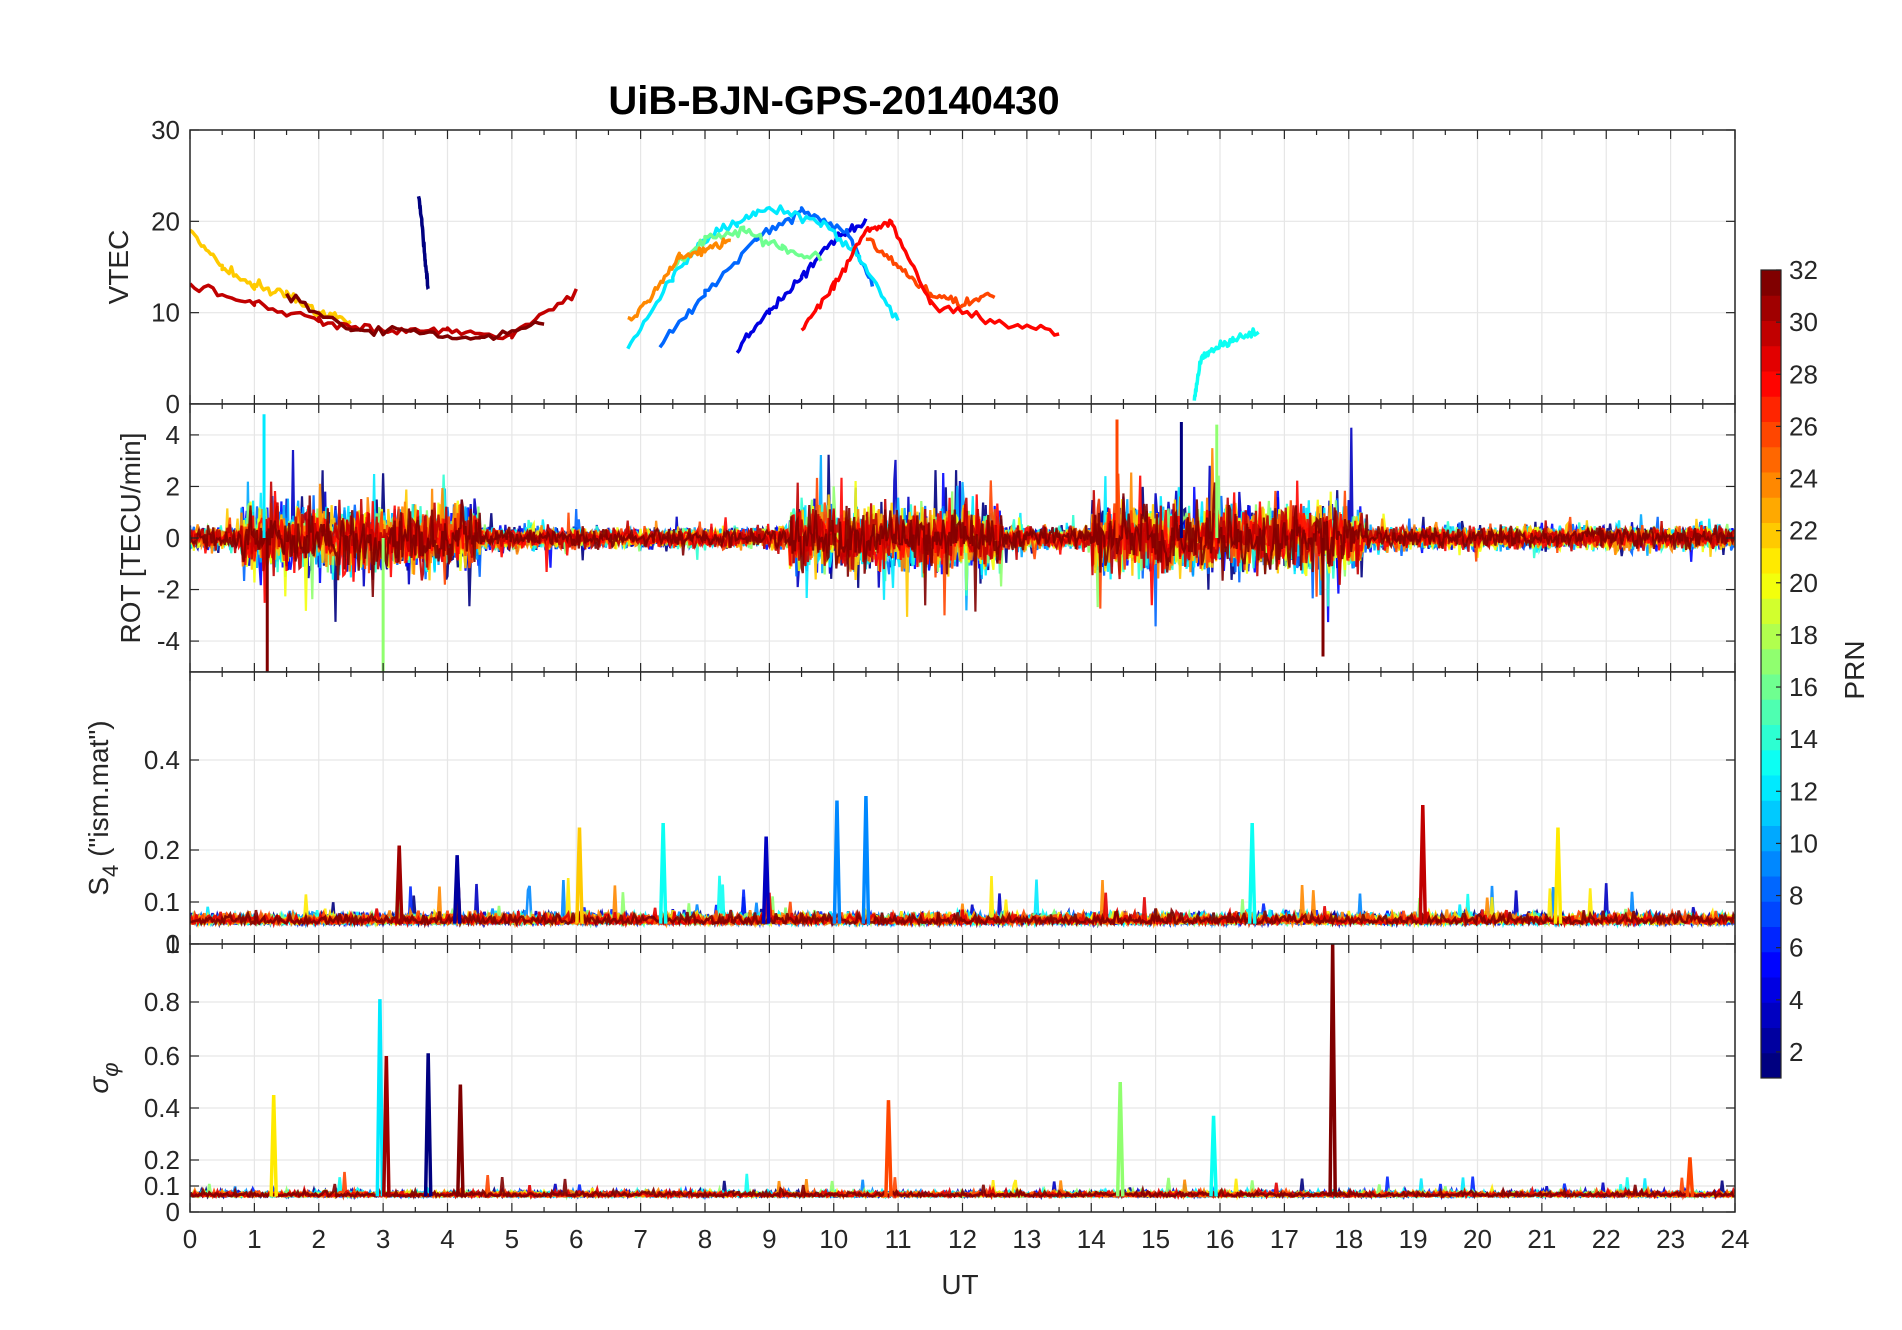 This screenshot has width=1902, height=1330. I want to click on colorbar-tick-label: 18, so click(1803, 635).